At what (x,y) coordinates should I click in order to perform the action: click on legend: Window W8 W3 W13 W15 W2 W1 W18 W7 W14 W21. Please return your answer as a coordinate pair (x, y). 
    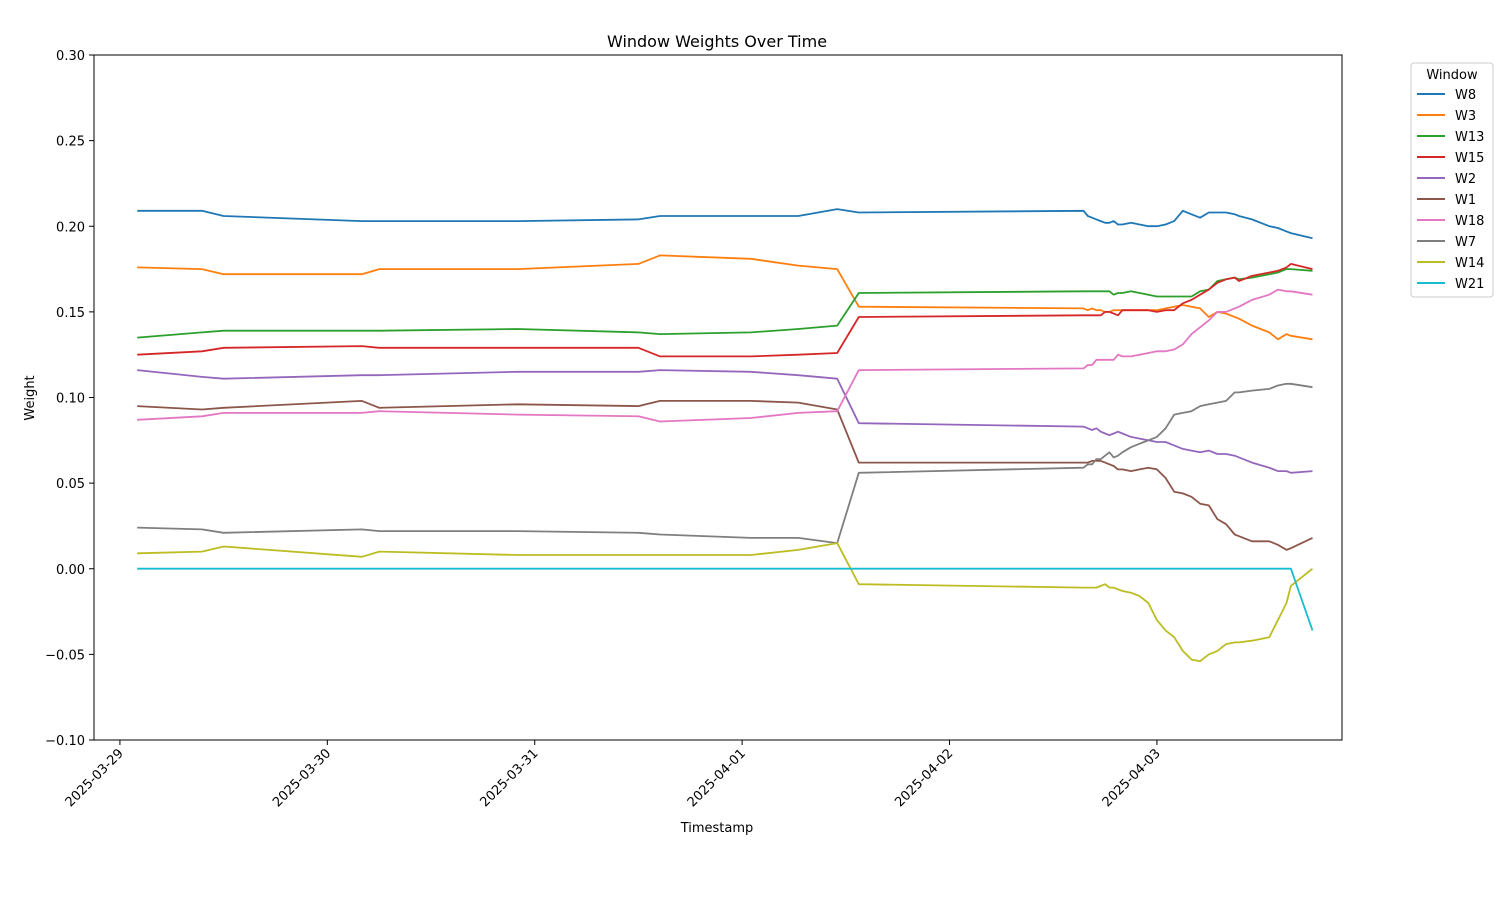
    Looking at the image, I should click on (1452, 180).